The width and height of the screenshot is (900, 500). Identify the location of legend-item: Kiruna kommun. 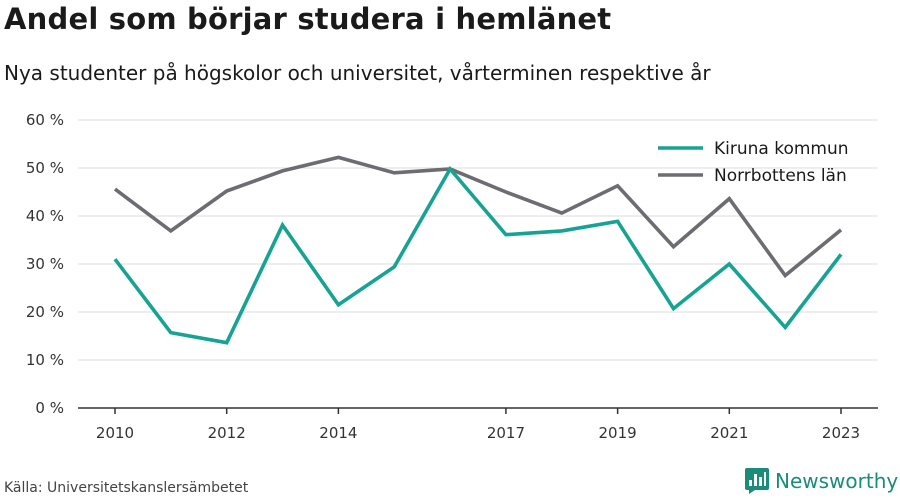
(753, 149).